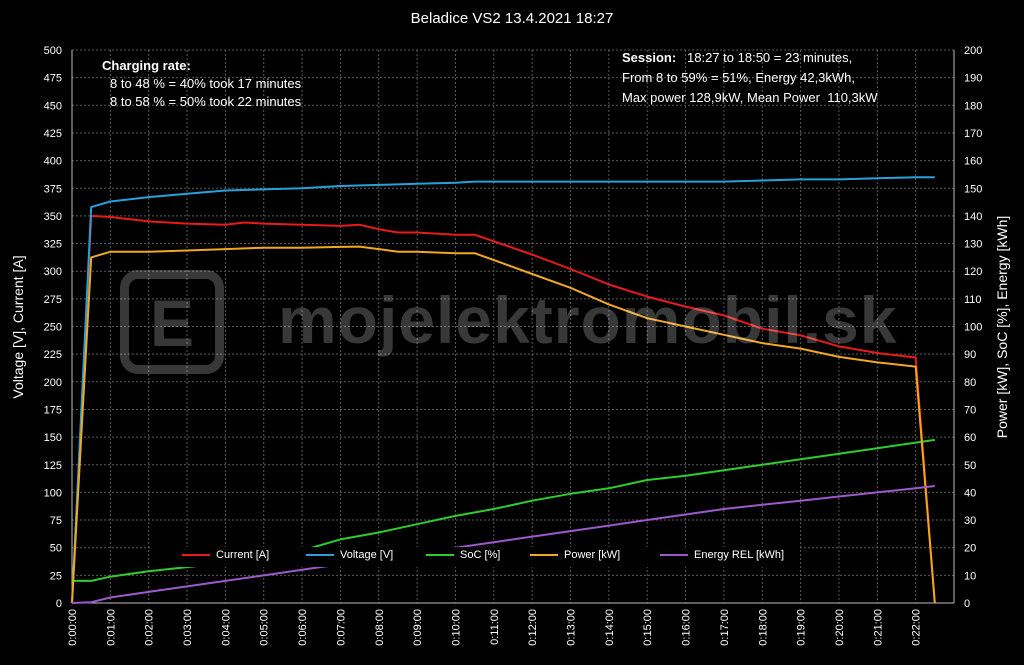 The width and height of the screenshot is (1024, 665). What do you see at coordinates (739, 77) in the screenshot?
I see `session-line-2: From 8 to 59% = 51%, Energy 42,3kWh,` at bounding box center [739, 77].